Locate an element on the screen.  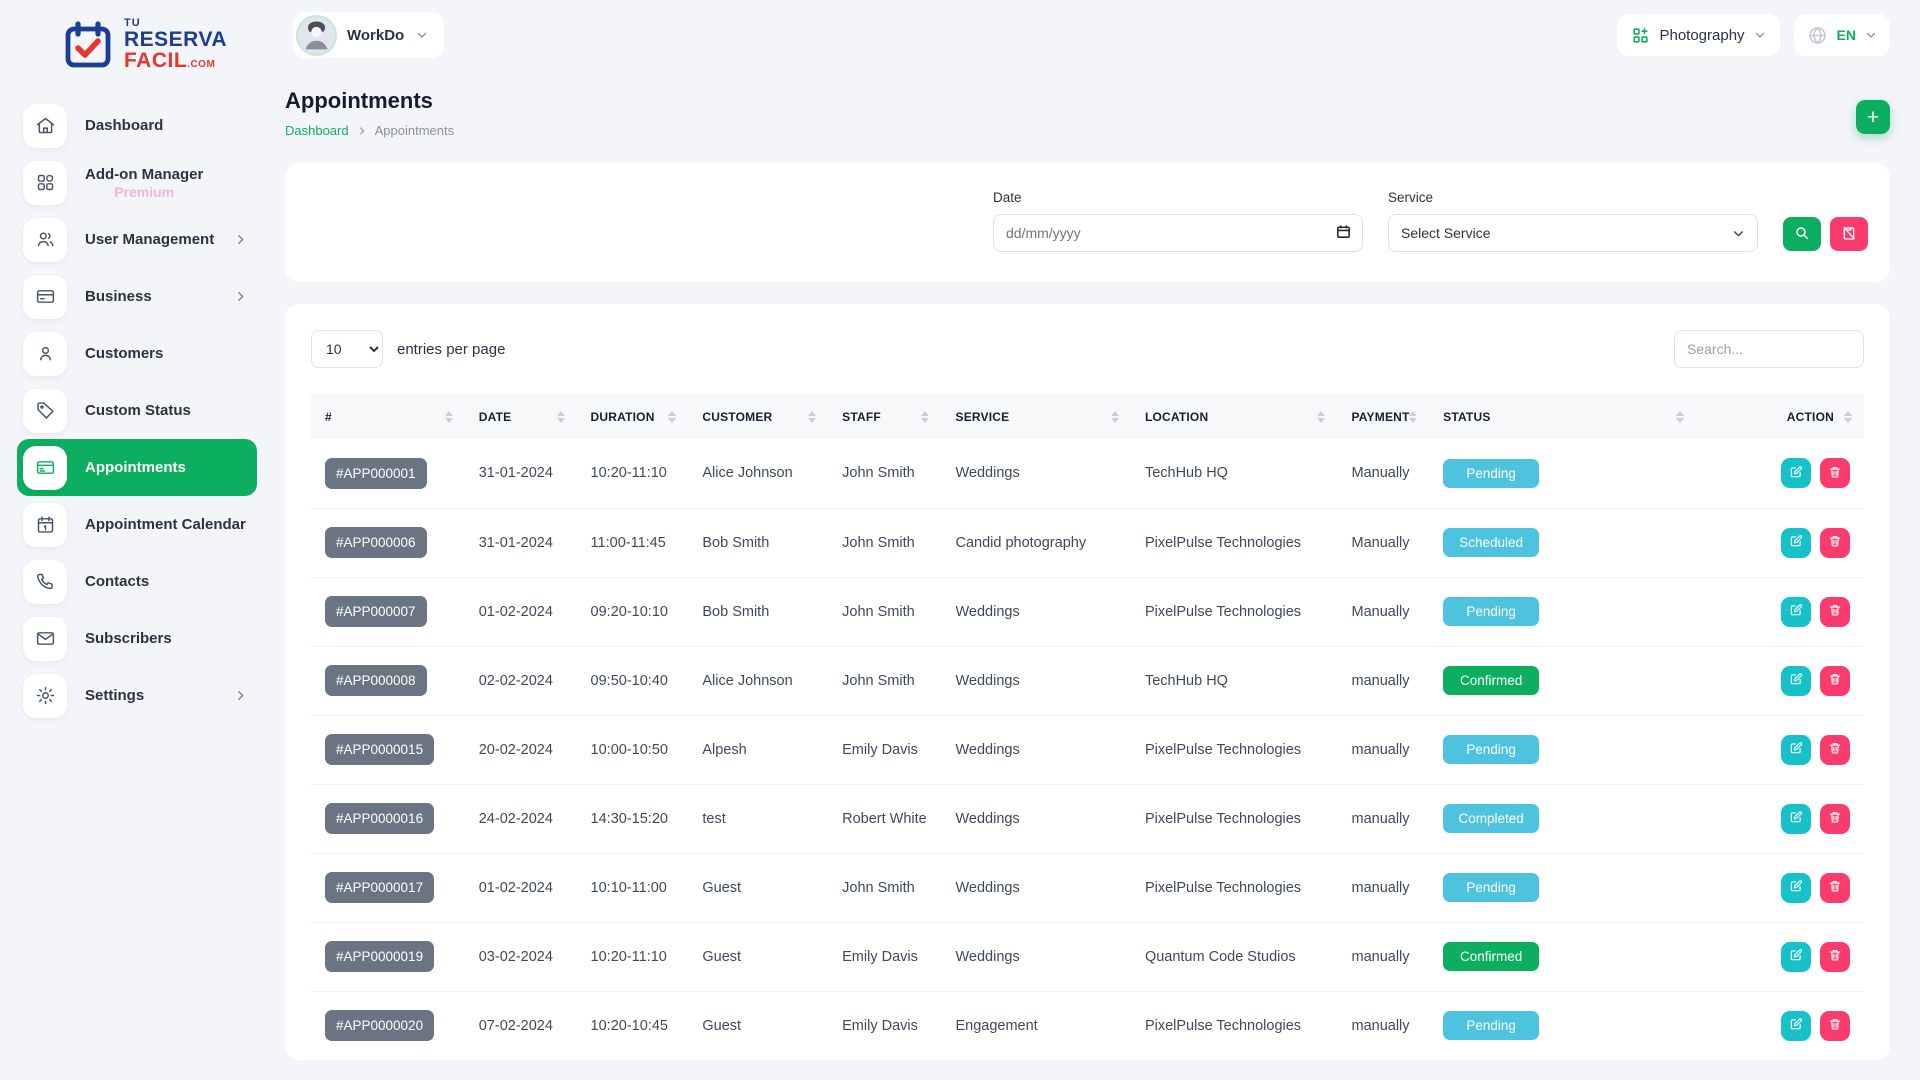
cell-customer: test is located at coordinates (758, 818).